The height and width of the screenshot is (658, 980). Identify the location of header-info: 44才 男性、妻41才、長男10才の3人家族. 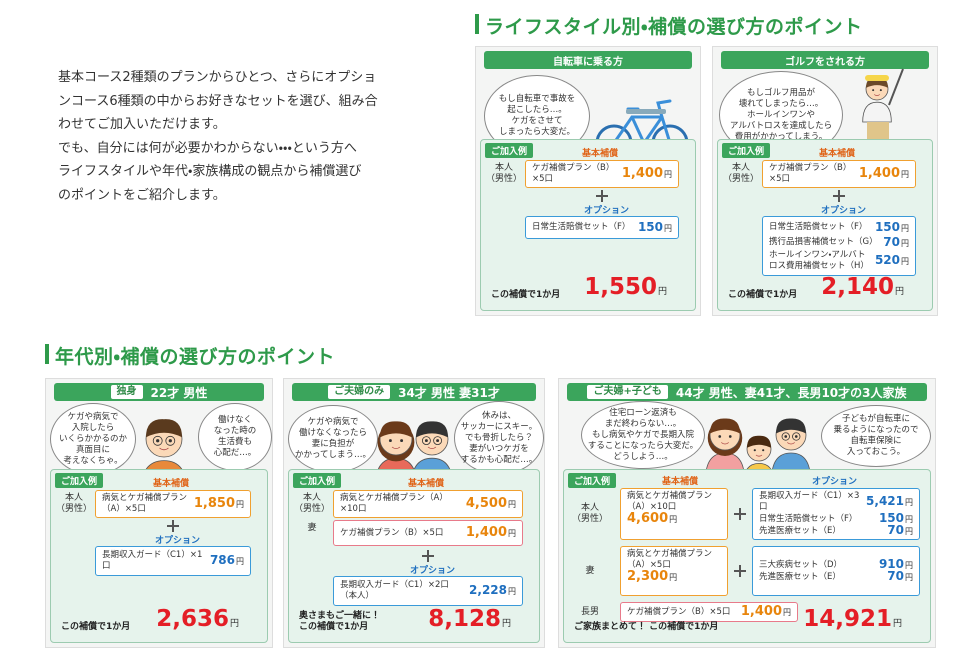
(791, 392).